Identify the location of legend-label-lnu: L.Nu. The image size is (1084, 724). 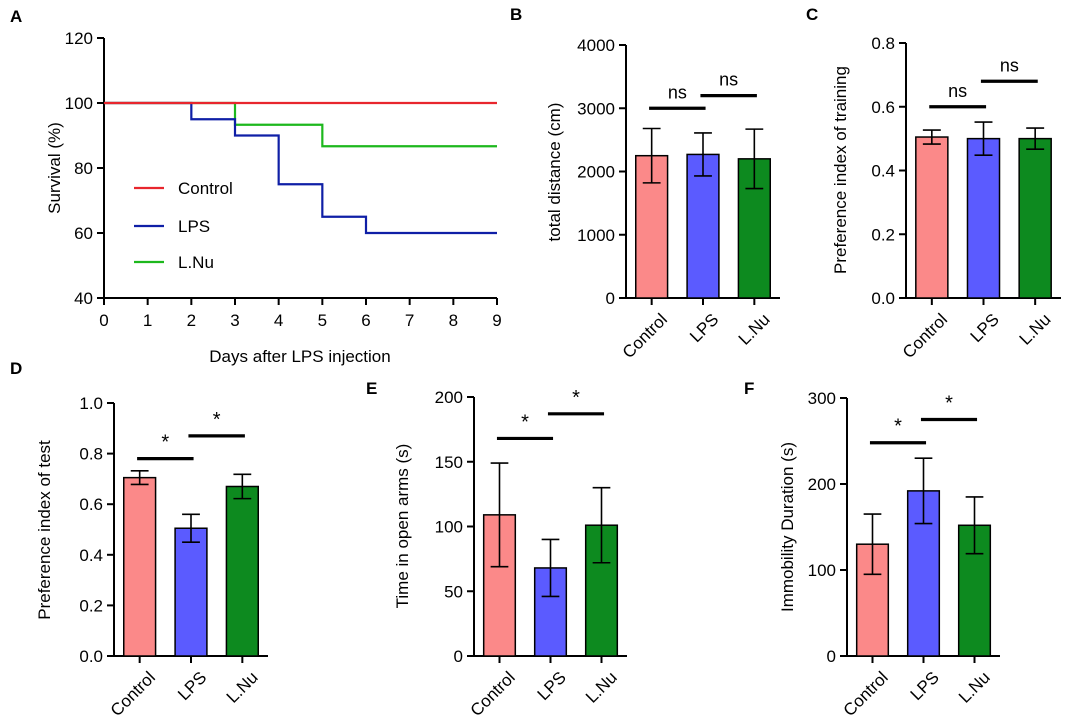
(196, 262).